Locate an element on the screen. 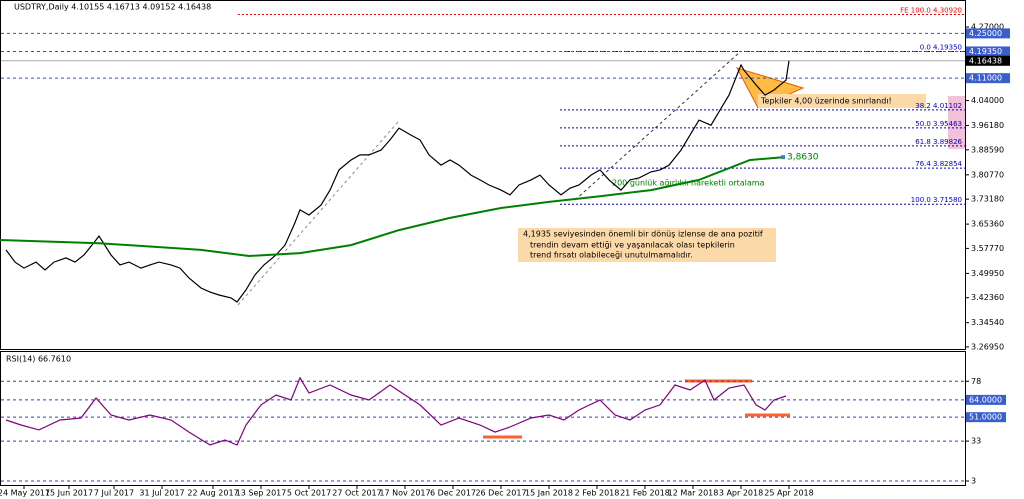  fib-label: 50.0 3.95463 is located at coordinates (938, 124).